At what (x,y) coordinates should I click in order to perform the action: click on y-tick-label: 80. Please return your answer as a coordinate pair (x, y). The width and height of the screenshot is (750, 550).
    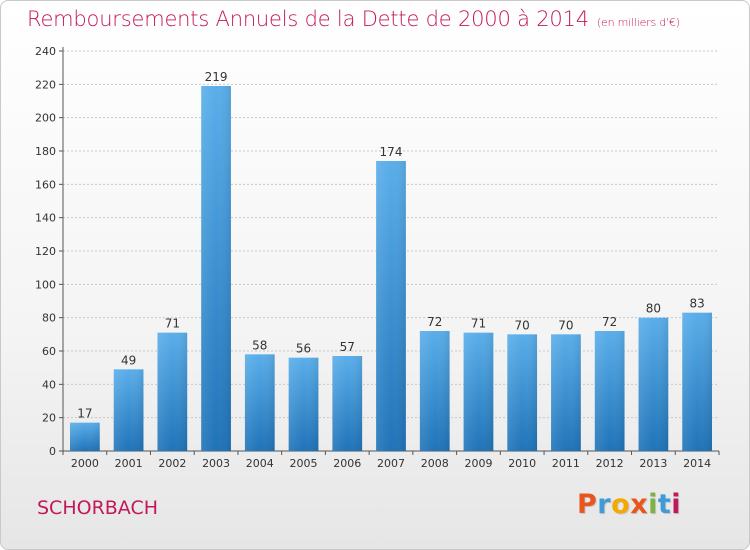
    Looking at the image, I should click on (49, 318).